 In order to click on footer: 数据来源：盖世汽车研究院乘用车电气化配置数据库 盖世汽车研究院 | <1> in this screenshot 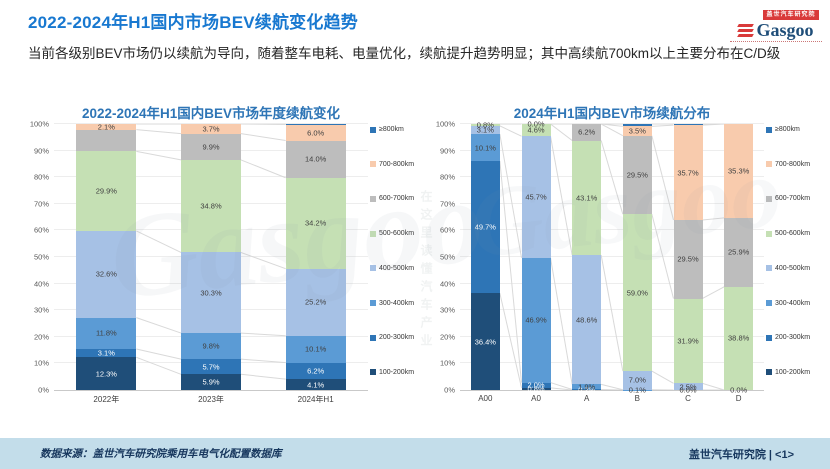, I will do `click(415, 453)`.